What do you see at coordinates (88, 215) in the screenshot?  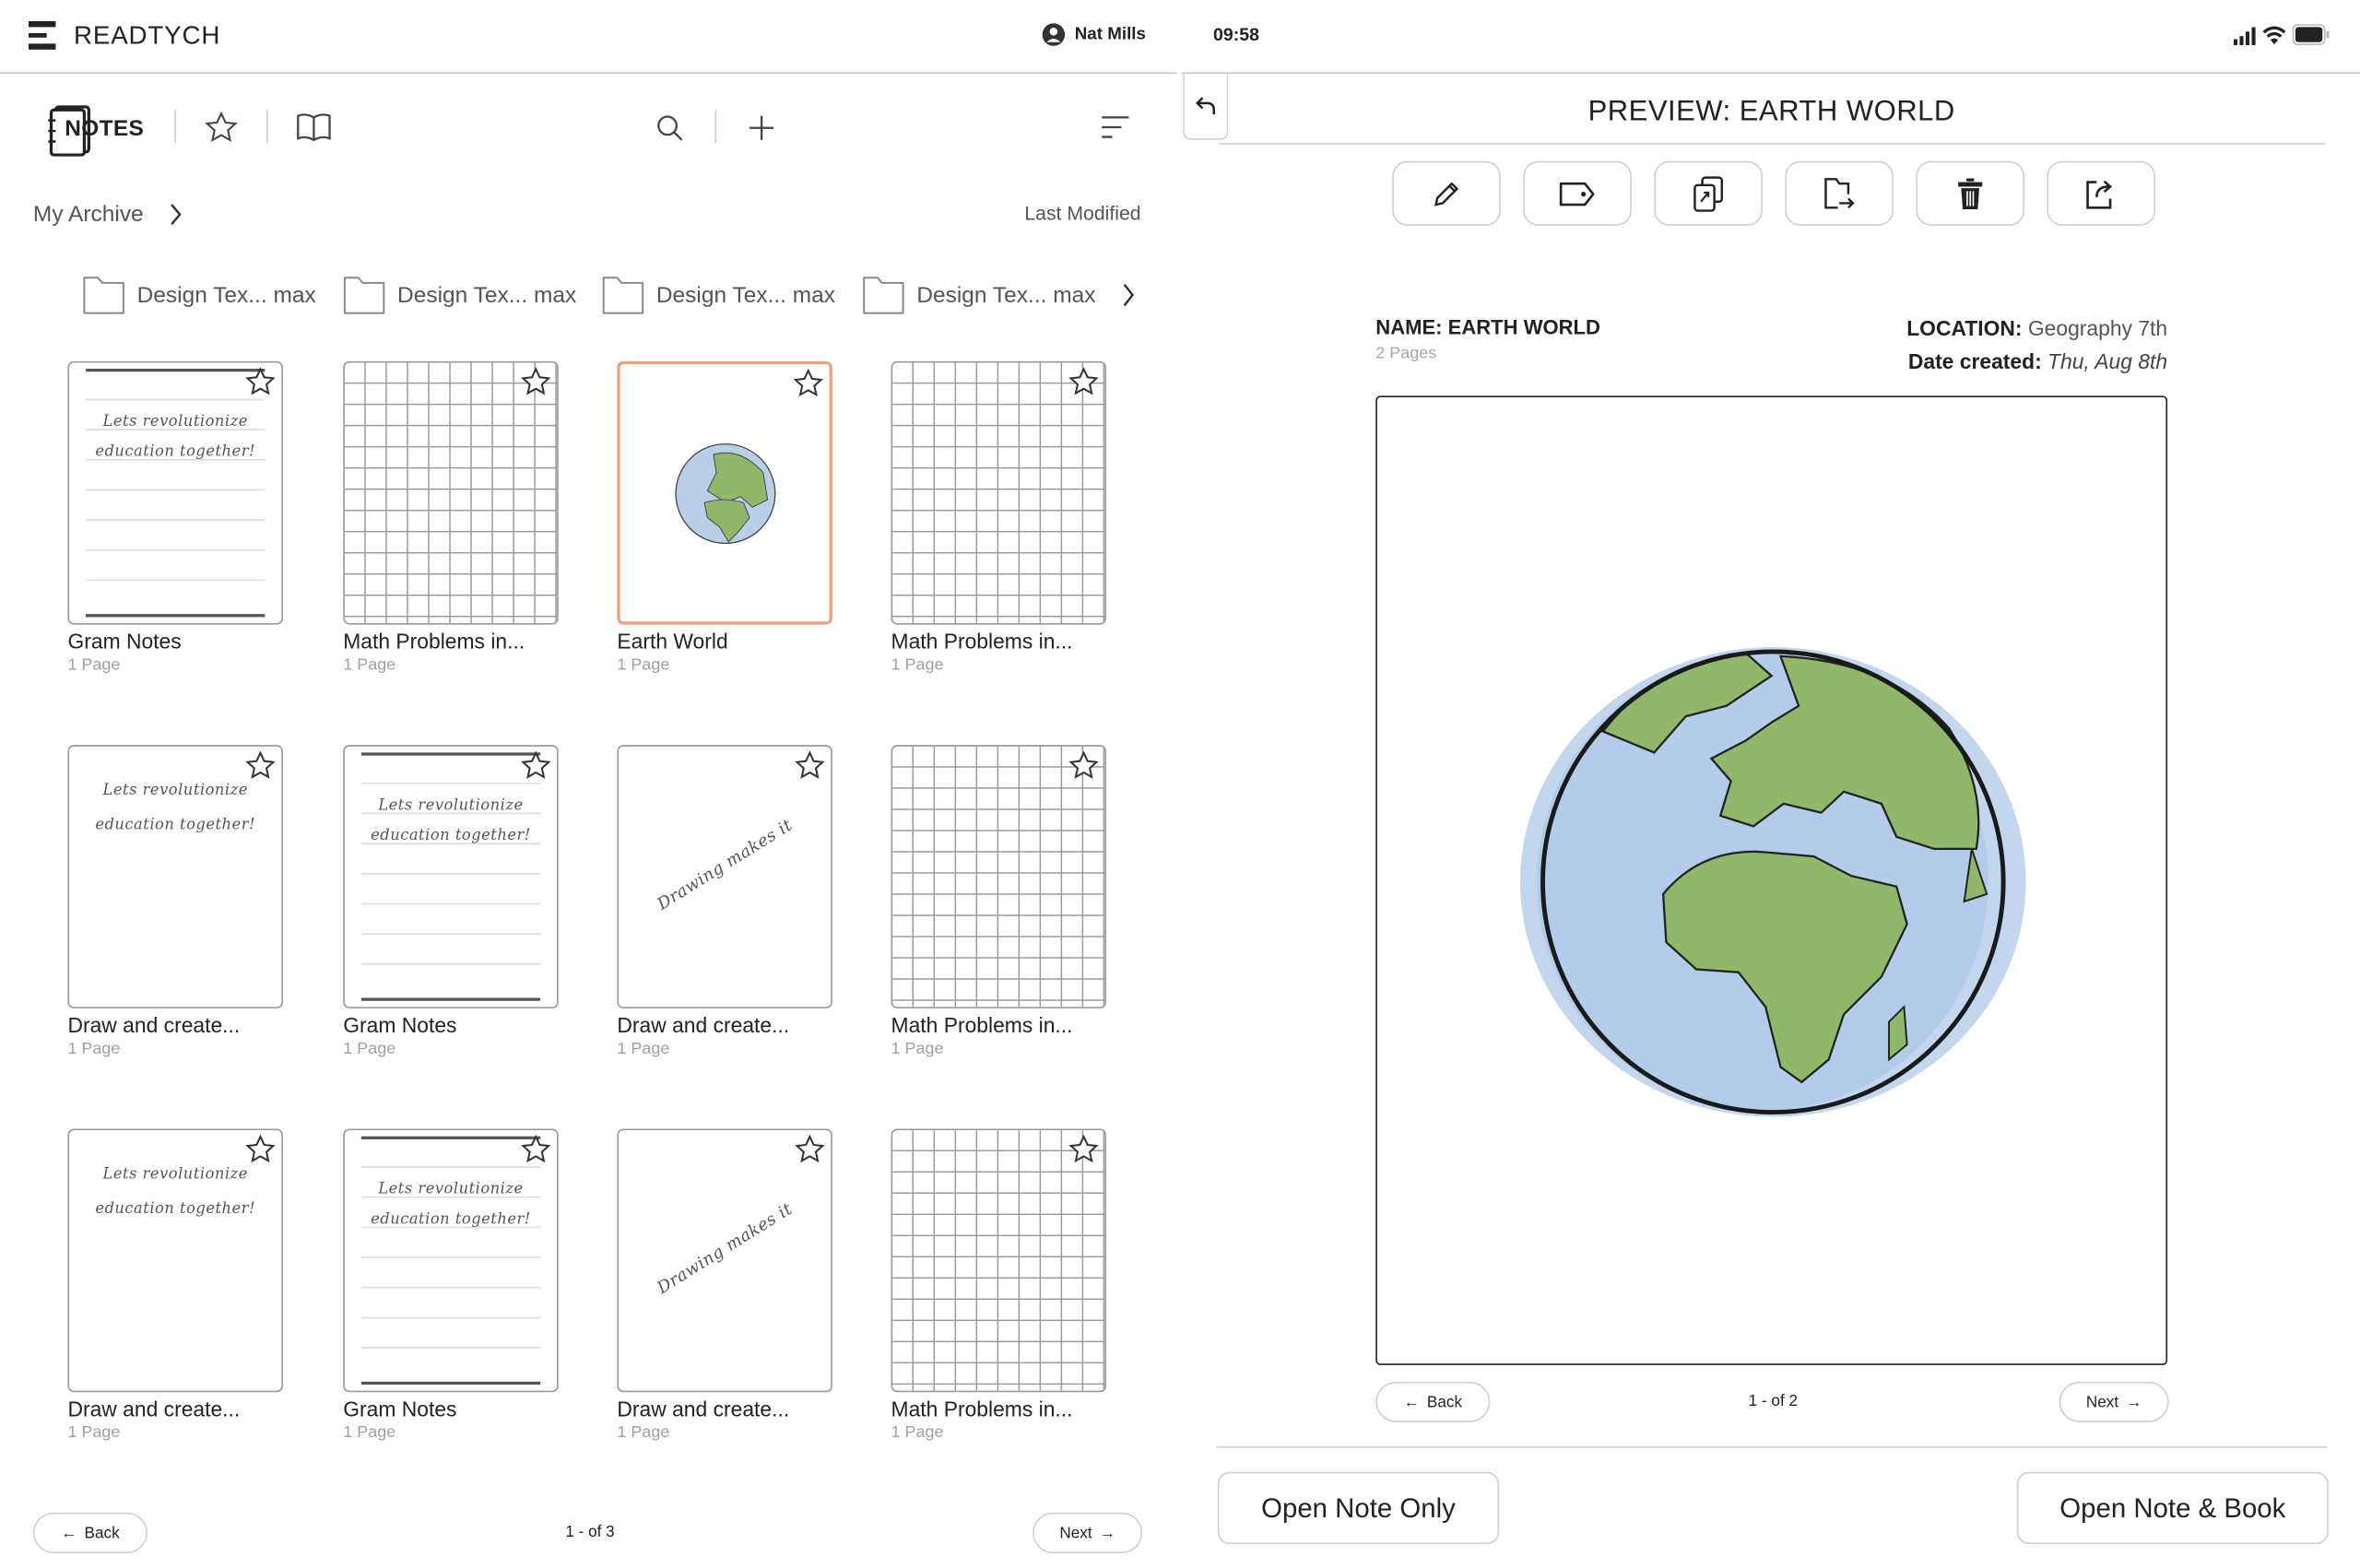 I see `breadcrumb-my-archive: My Archive` at bounding box center [88, 215].